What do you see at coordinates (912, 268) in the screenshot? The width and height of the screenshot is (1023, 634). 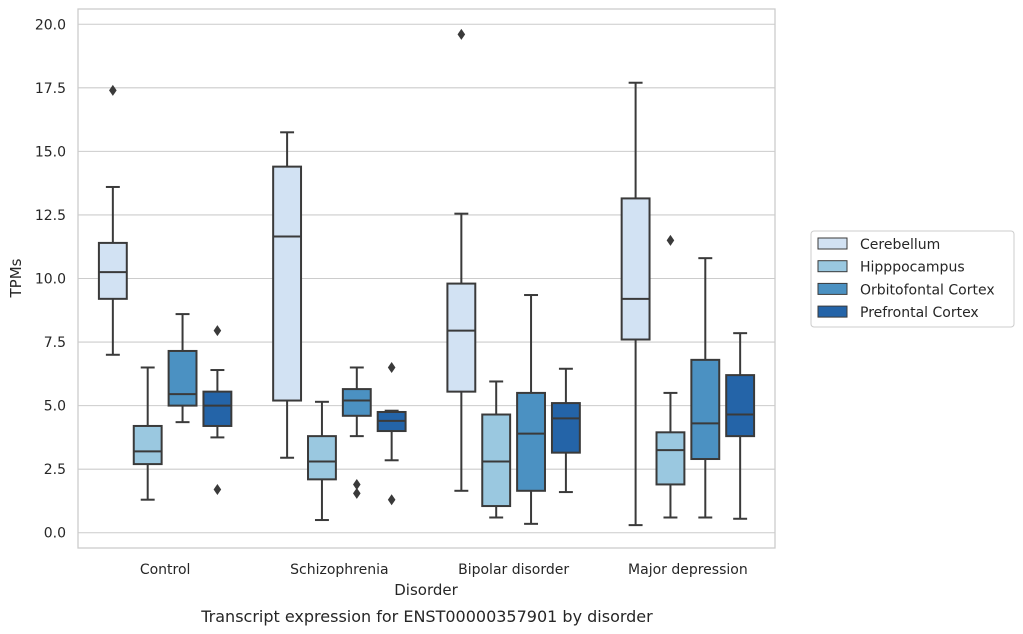 I see `legend-label: Hipppocampus` at bounding box center [912, 268].